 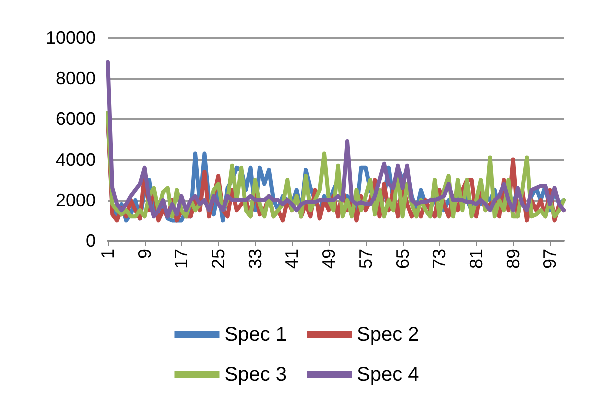 What do you see at coordinates (402, 259) in the screenshot?
I see `x-tick-label: 65` at bounding box center [402, 259].